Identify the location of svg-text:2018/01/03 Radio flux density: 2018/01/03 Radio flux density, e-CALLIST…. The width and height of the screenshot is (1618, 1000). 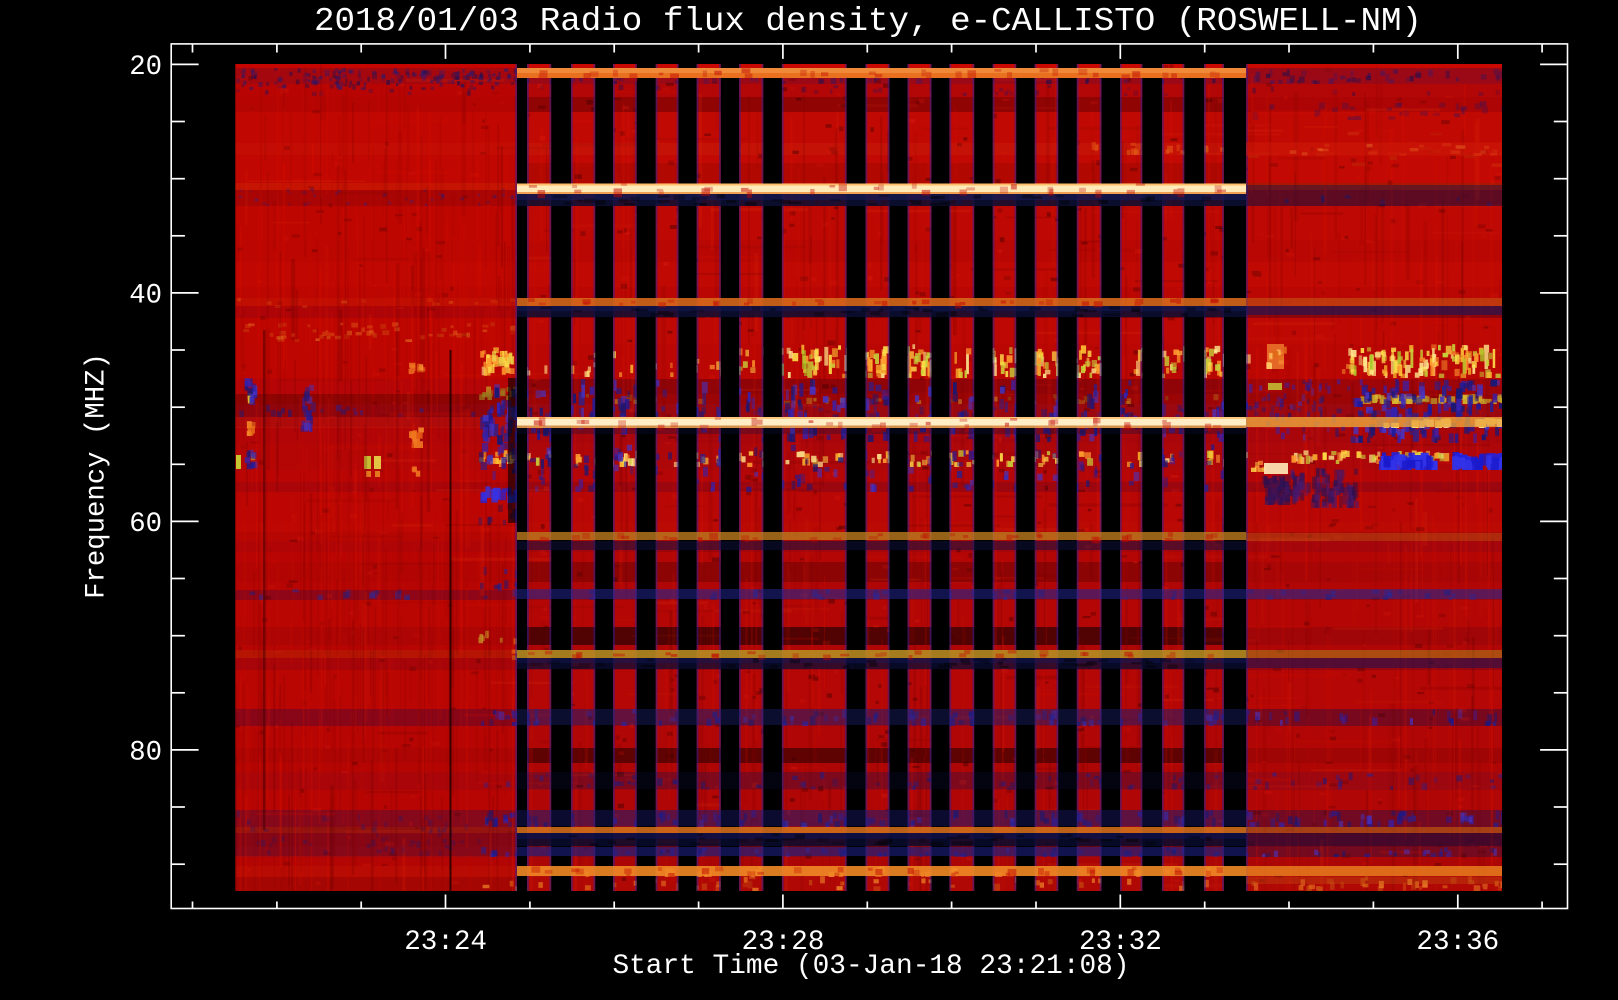
(868, 21).